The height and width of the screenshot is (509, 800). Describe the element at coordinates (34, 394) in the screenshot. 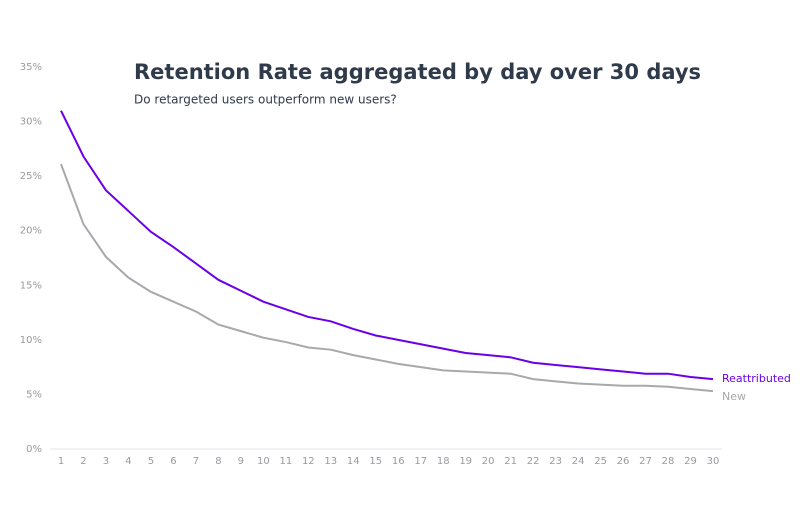

I see `y-tick-label: 5%` at that location.